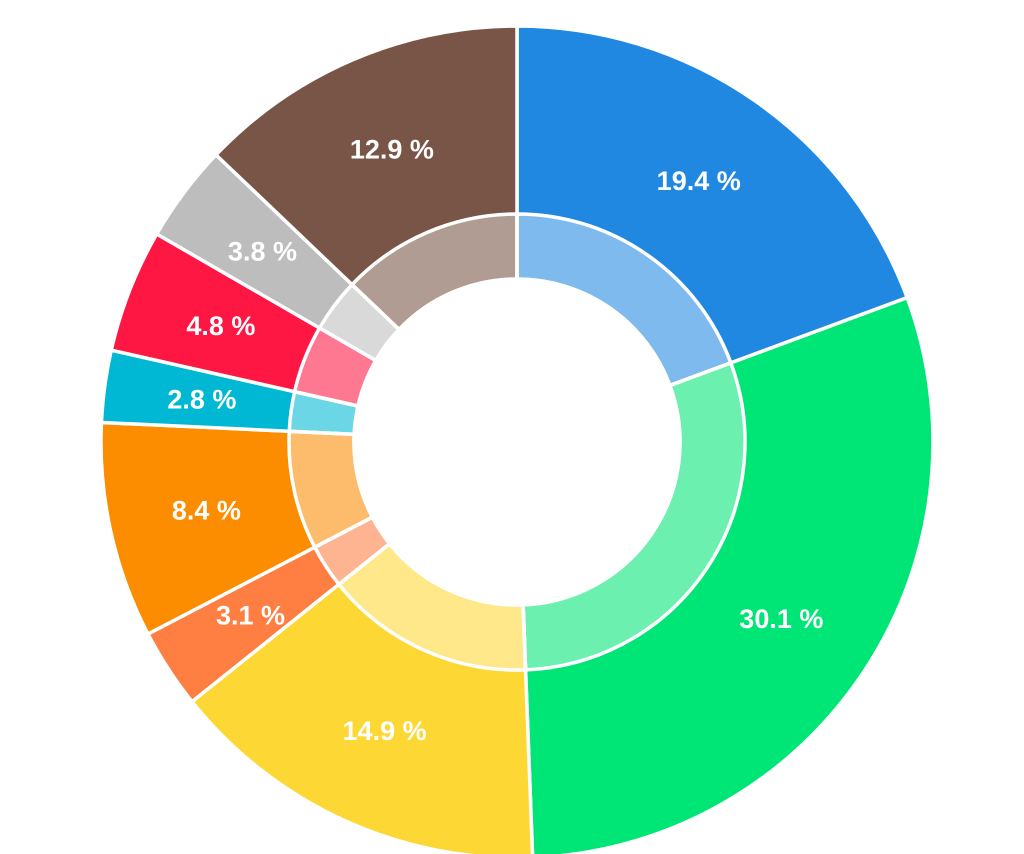  What do you see at coordinates (250, 615) in the screenshot?
I see `slice-label-3: 3.1 %` at bounding box center [250, 615].